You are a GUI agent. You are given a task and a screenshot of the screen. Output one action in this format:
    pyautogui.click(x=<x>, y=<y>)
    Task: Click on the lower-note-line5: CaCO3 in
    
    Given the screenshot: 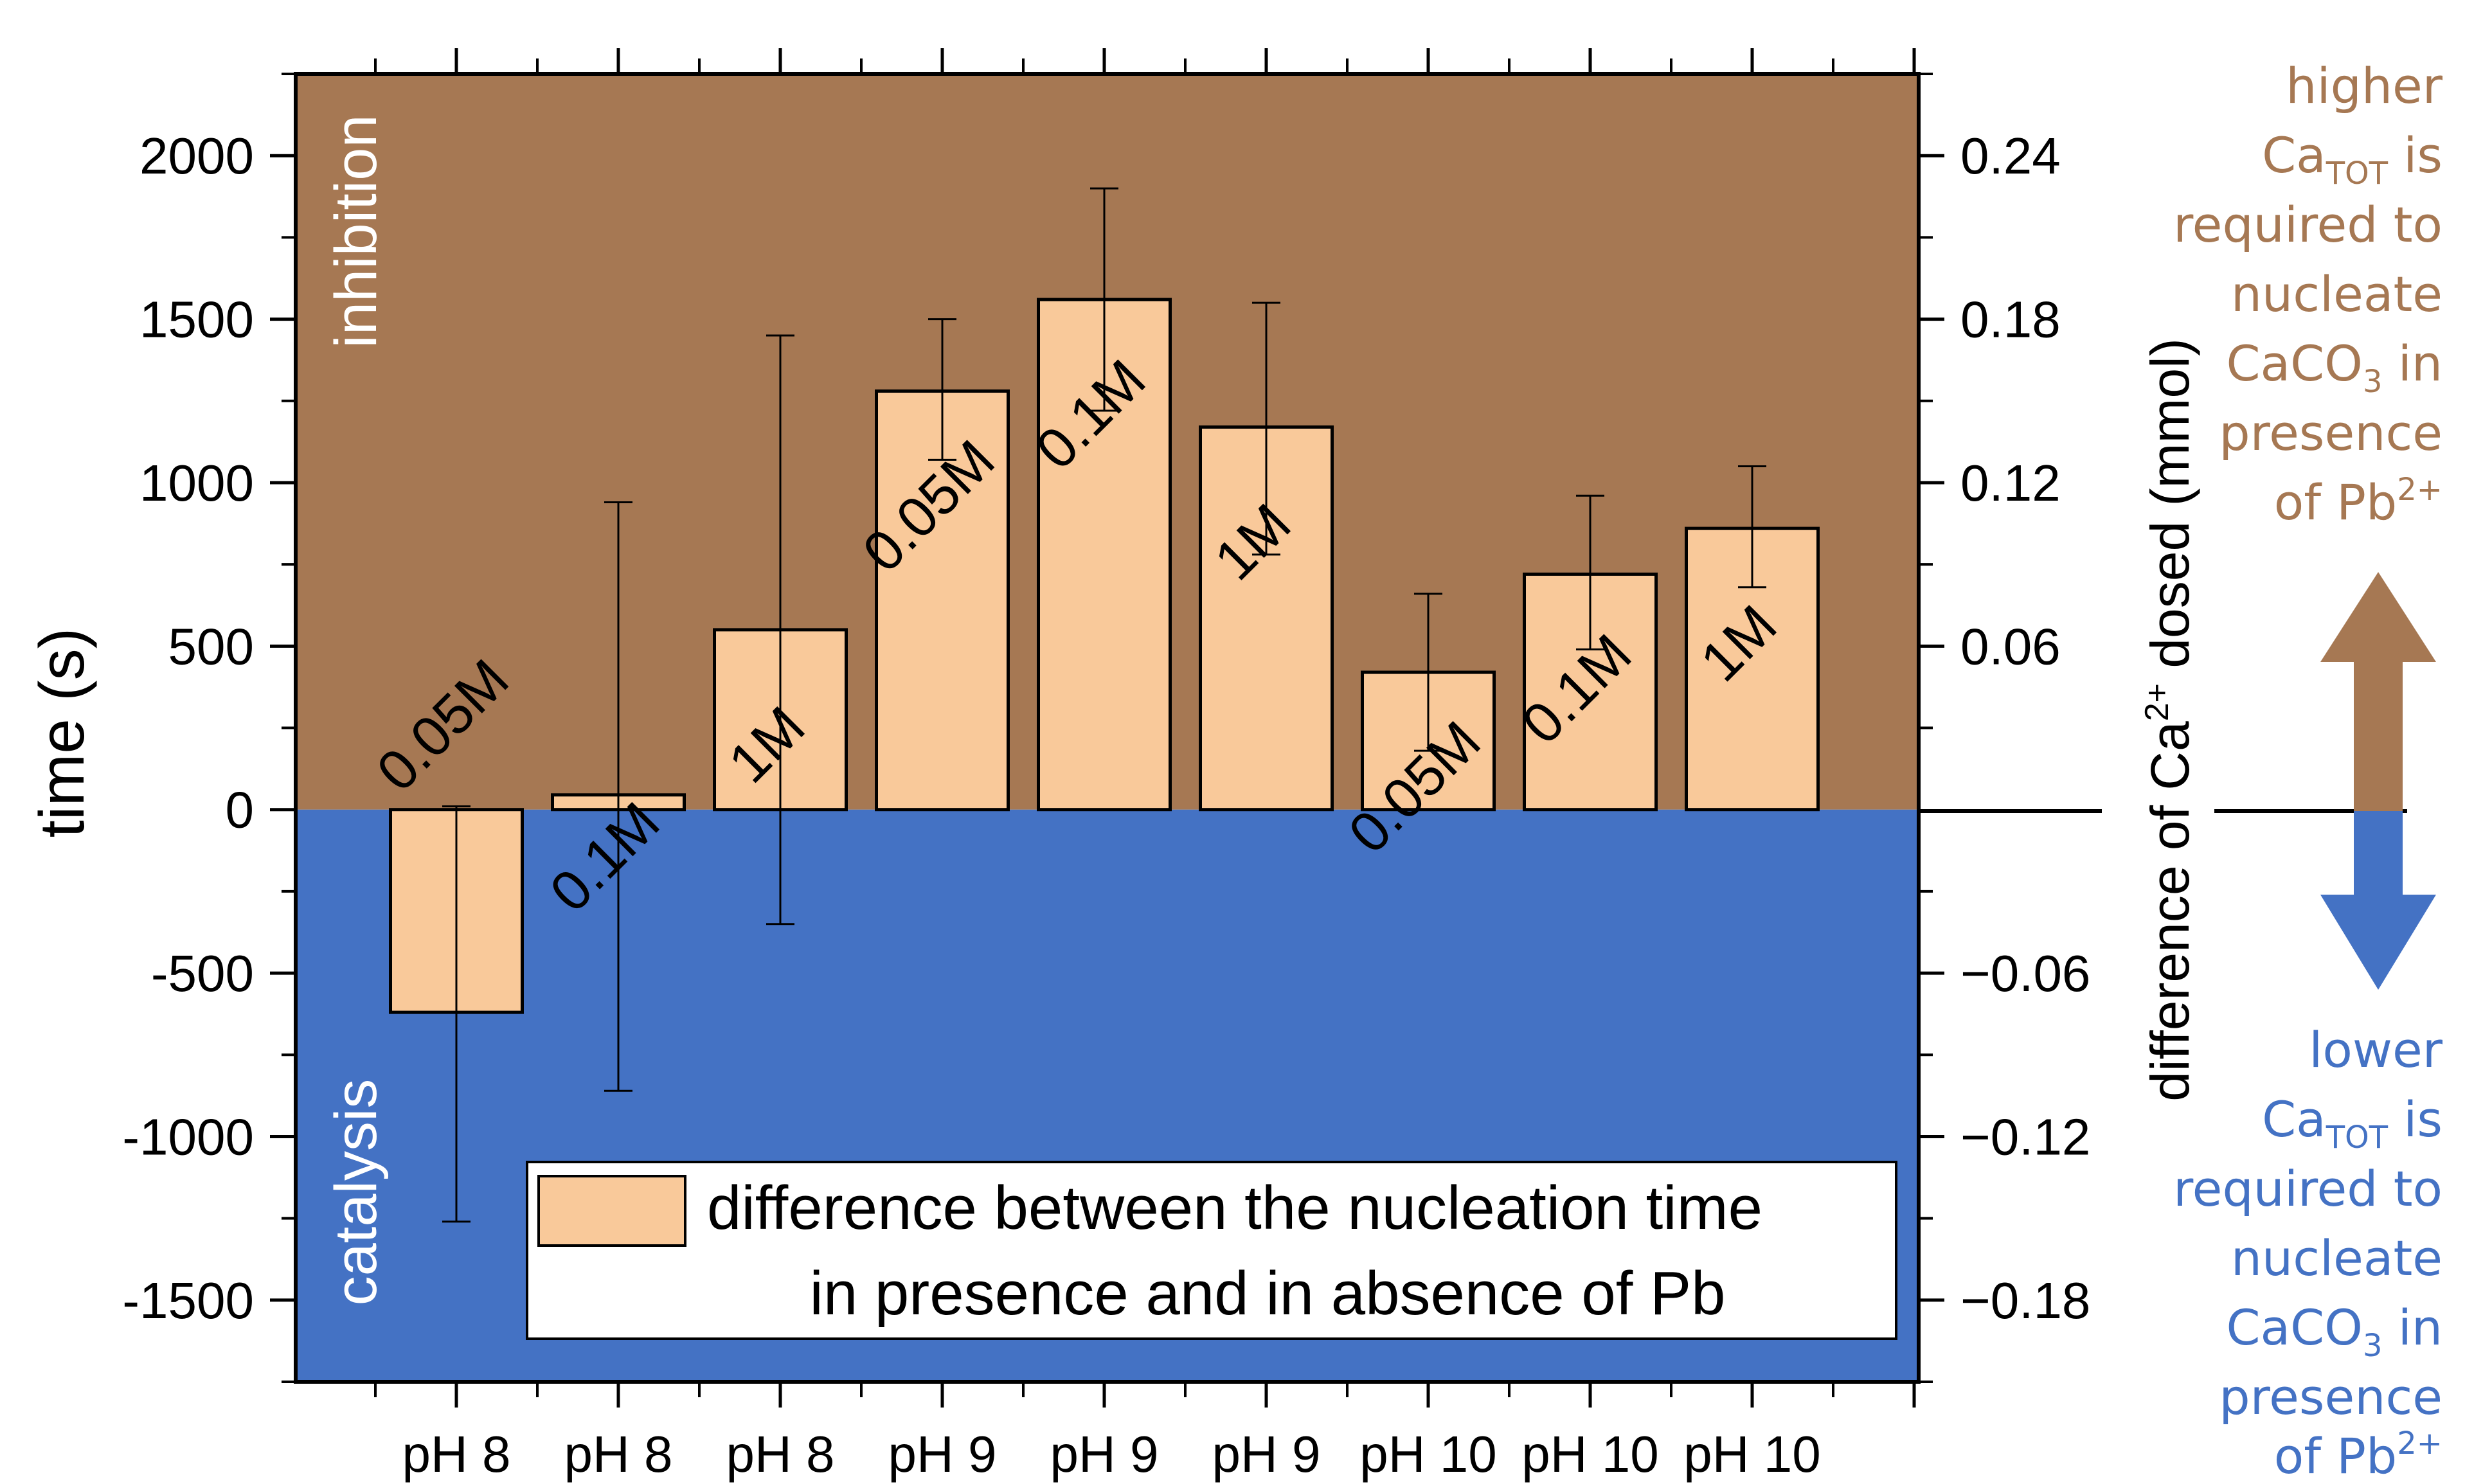 What is the action you would take?
    pyautogui.click(x=2334, y=1331)
    